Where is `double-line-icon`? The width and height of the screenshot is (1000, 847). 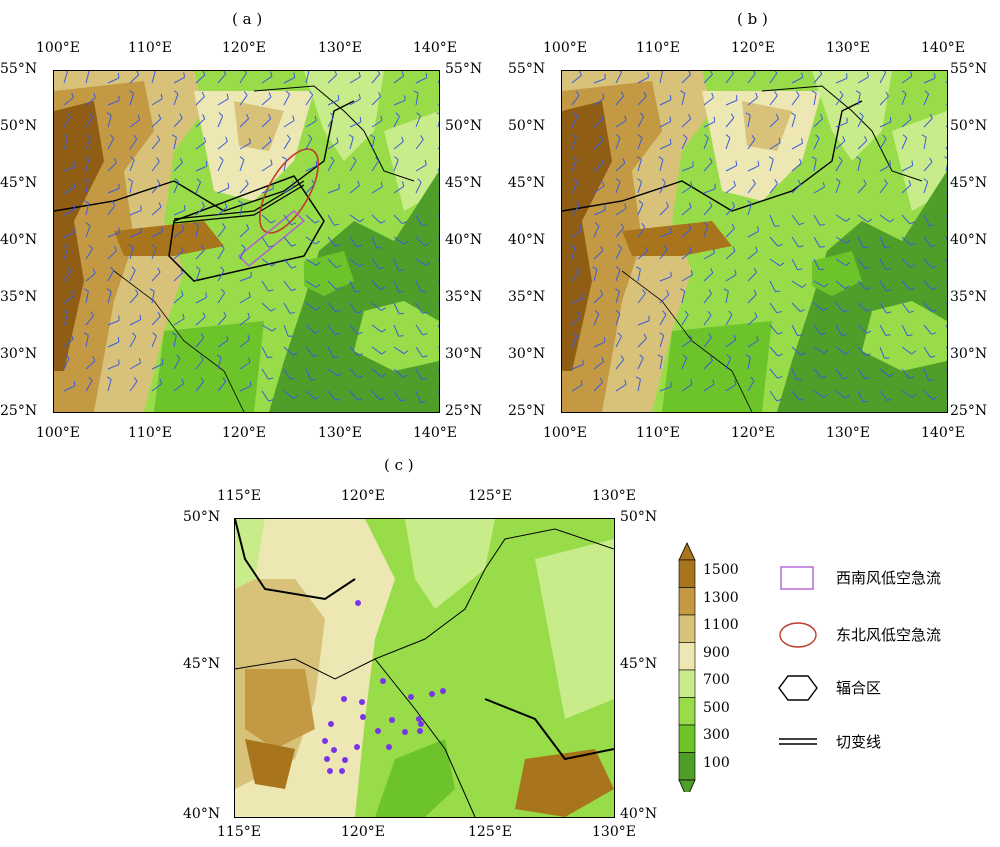
double-line-icon is located at coordinates (798, 741).